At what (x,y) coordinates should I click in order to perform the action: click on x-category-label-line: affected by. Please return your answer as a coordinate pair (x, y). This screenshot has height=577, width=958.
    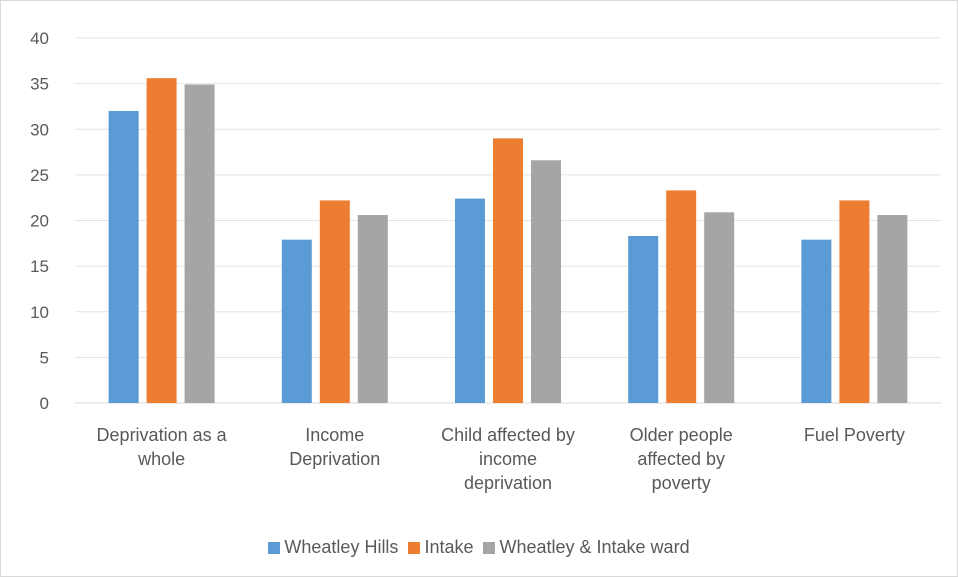
    Looking at the image, I should click on (681, 459).